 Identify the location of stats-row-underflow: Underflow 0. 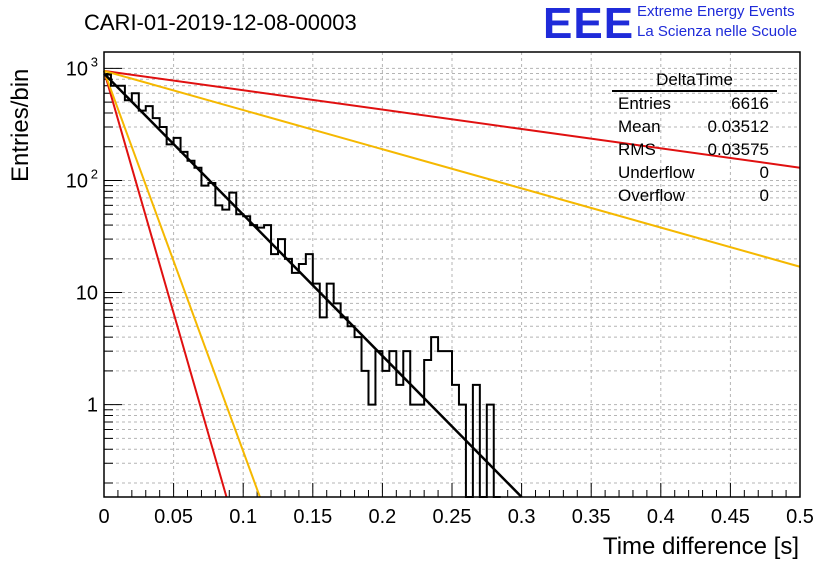
(694, 172).